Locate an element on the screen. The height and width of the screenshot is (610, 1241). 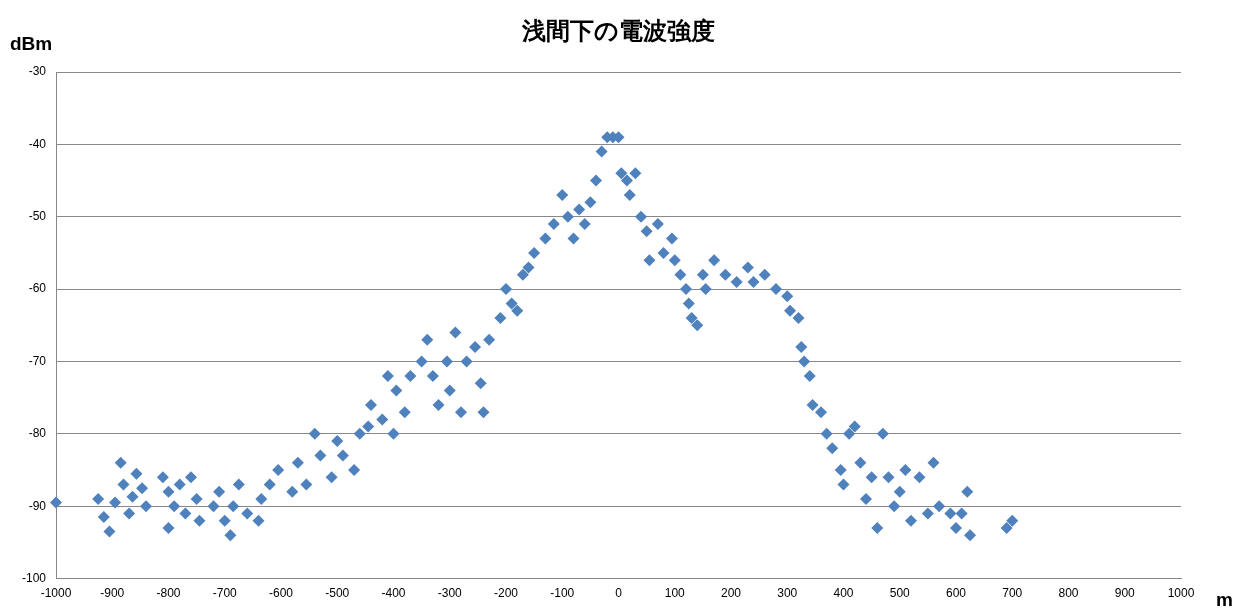
x-tick-label: 200 is located at coordinates (731, 593).